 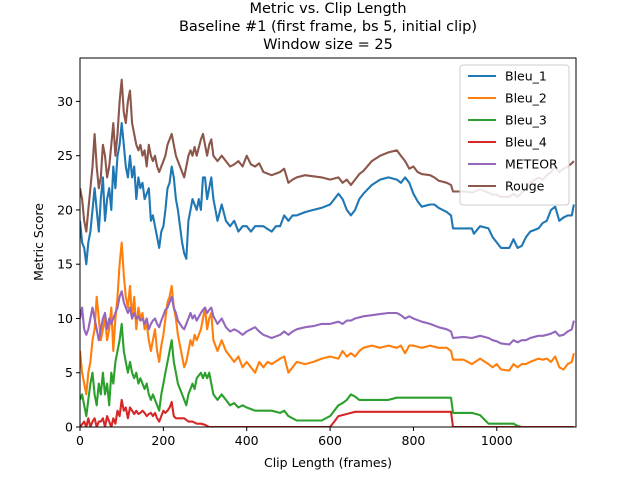 What do you see at coordinates (414, 440) in the screenshot?
I see `x-tick-label: 800` at bounding box center [414, 440].